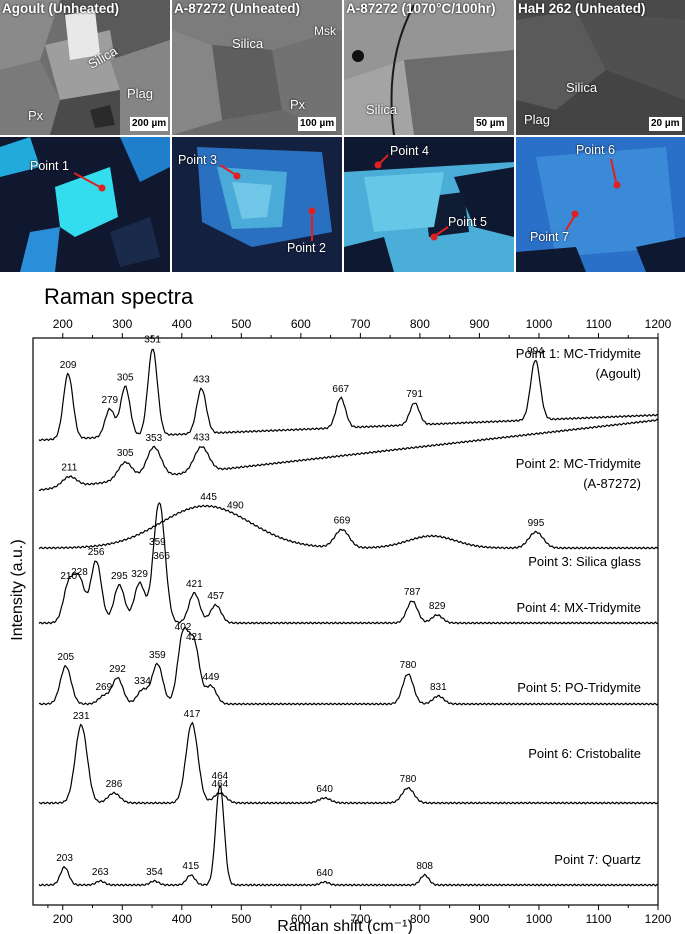 Image resolution: width=685 pixels, height=934 pixels. What do you see at coordinates (317, 124) in the screenshot?
I see `scale-bar: 100 µm` at bounding box center [317, 124].